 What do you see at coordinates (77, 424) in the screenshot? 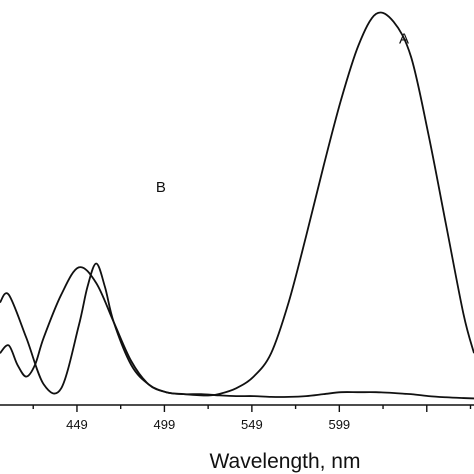
I see `x-tick-label: 449` at bounding box center [77, 424].